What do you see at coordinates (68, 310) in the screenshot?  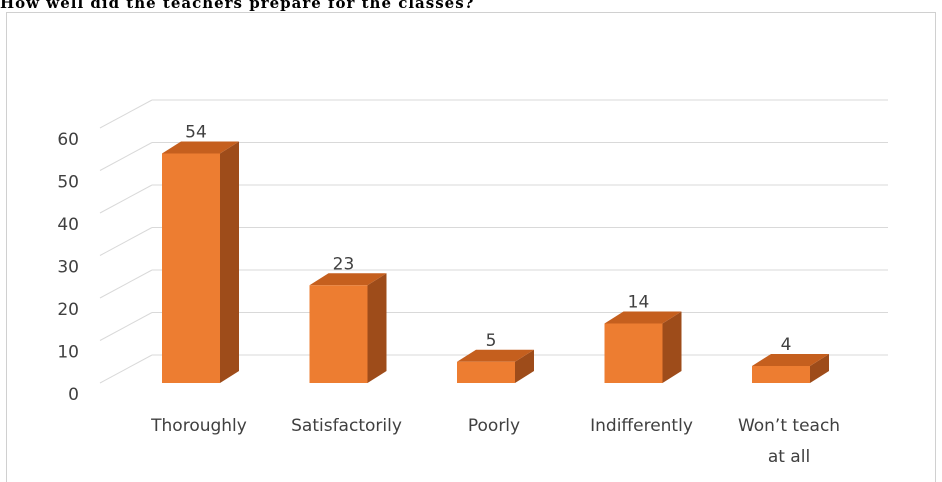 I see `y-tick-label: 20` at bounding box center [68, 310].